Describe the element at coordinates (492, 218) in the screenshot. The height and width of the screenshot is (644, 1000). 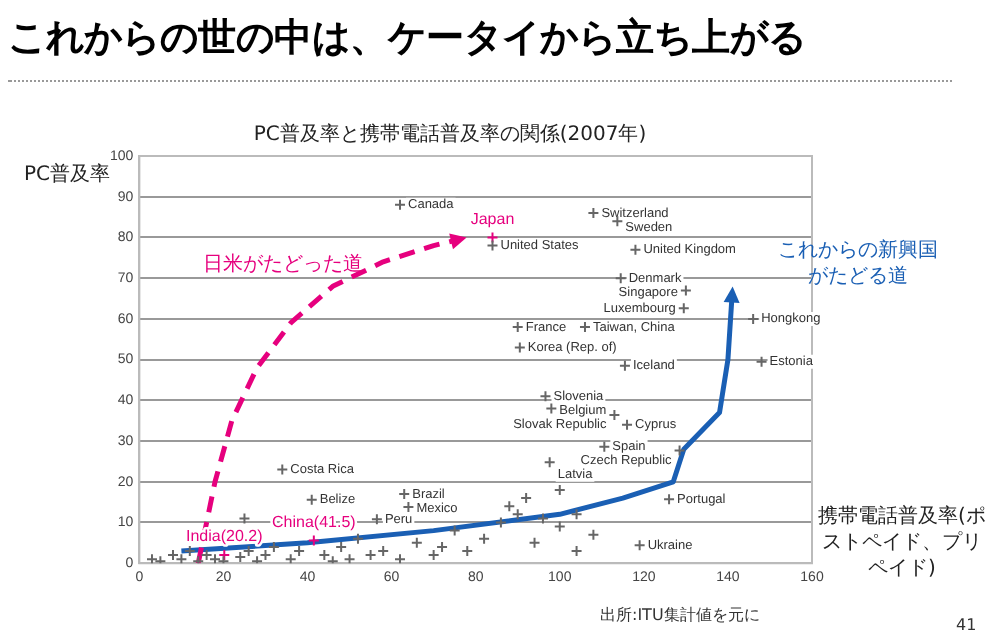
I see `data-label: Japan` at that location.